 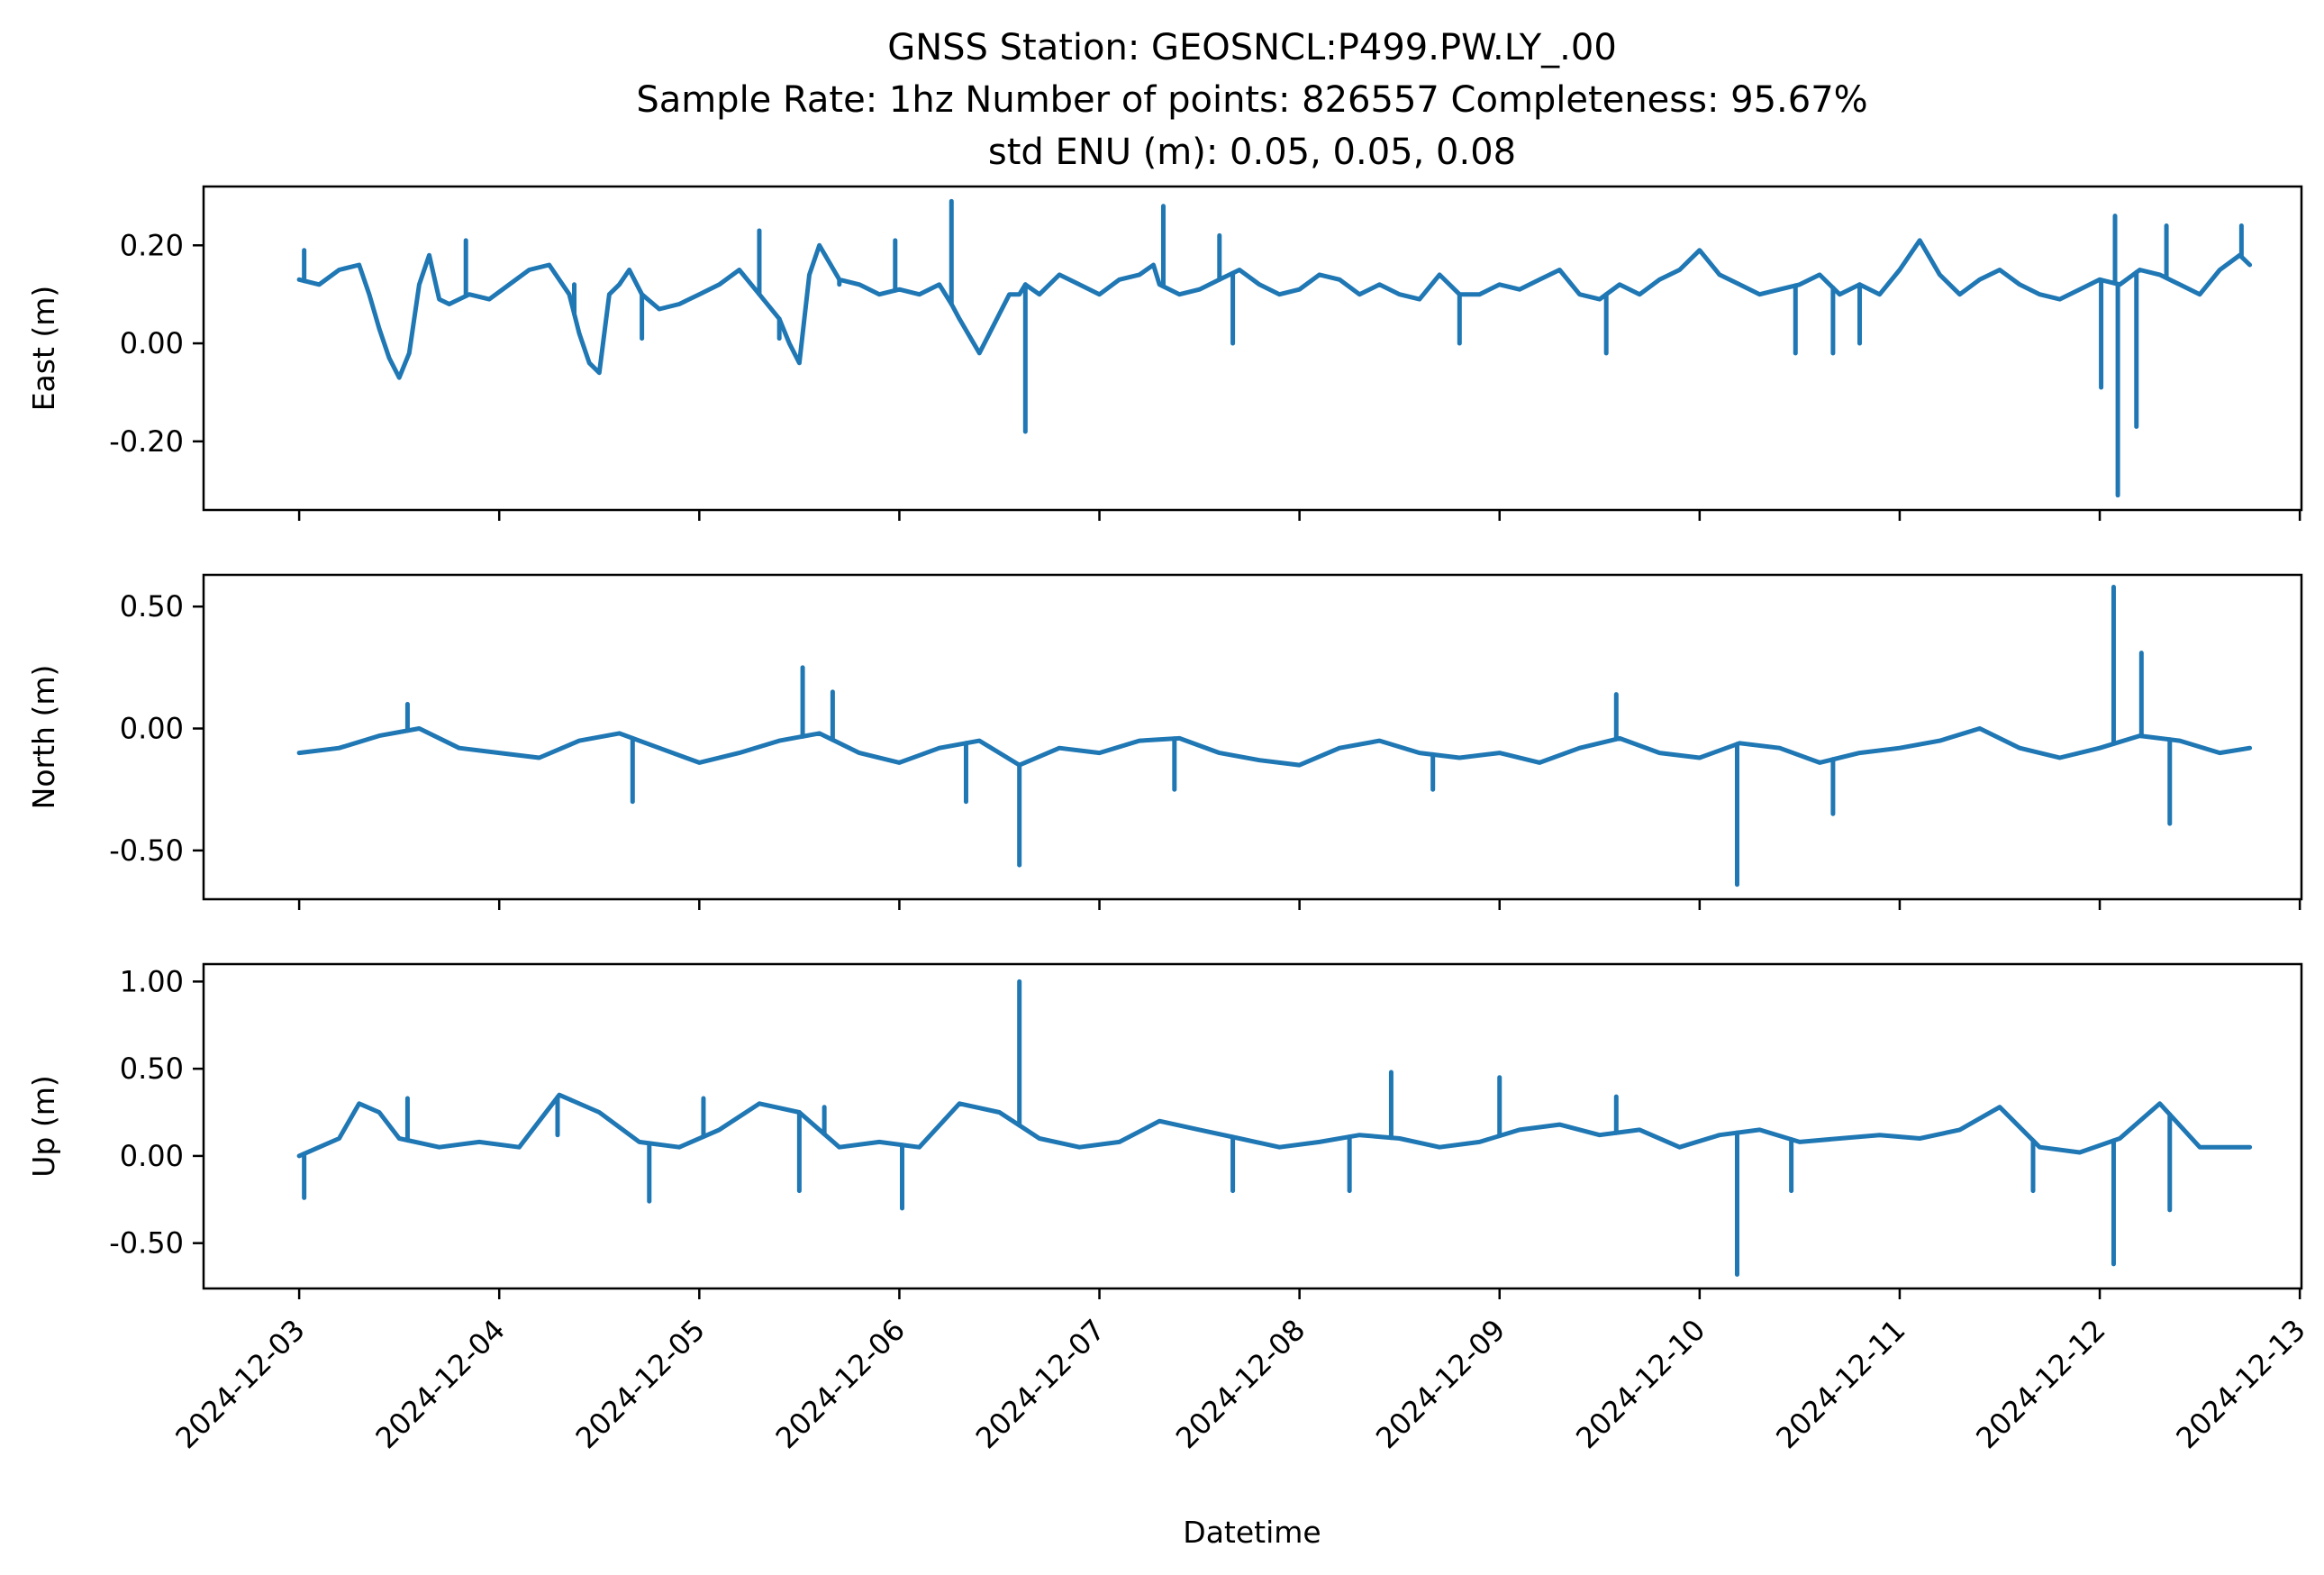 I want to click on east-y-axis-label: East (m), so click(x=43, y=349).